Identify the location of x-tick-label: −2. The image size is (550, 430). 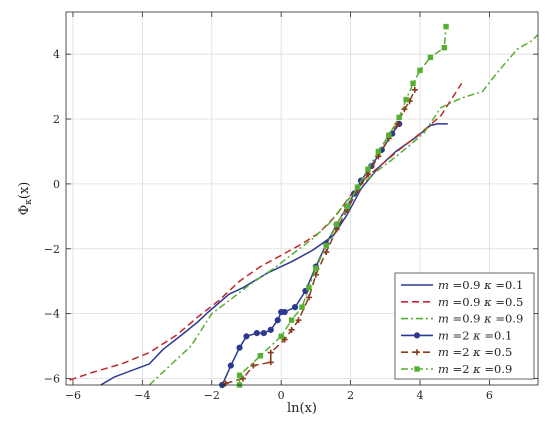
(212, 395).